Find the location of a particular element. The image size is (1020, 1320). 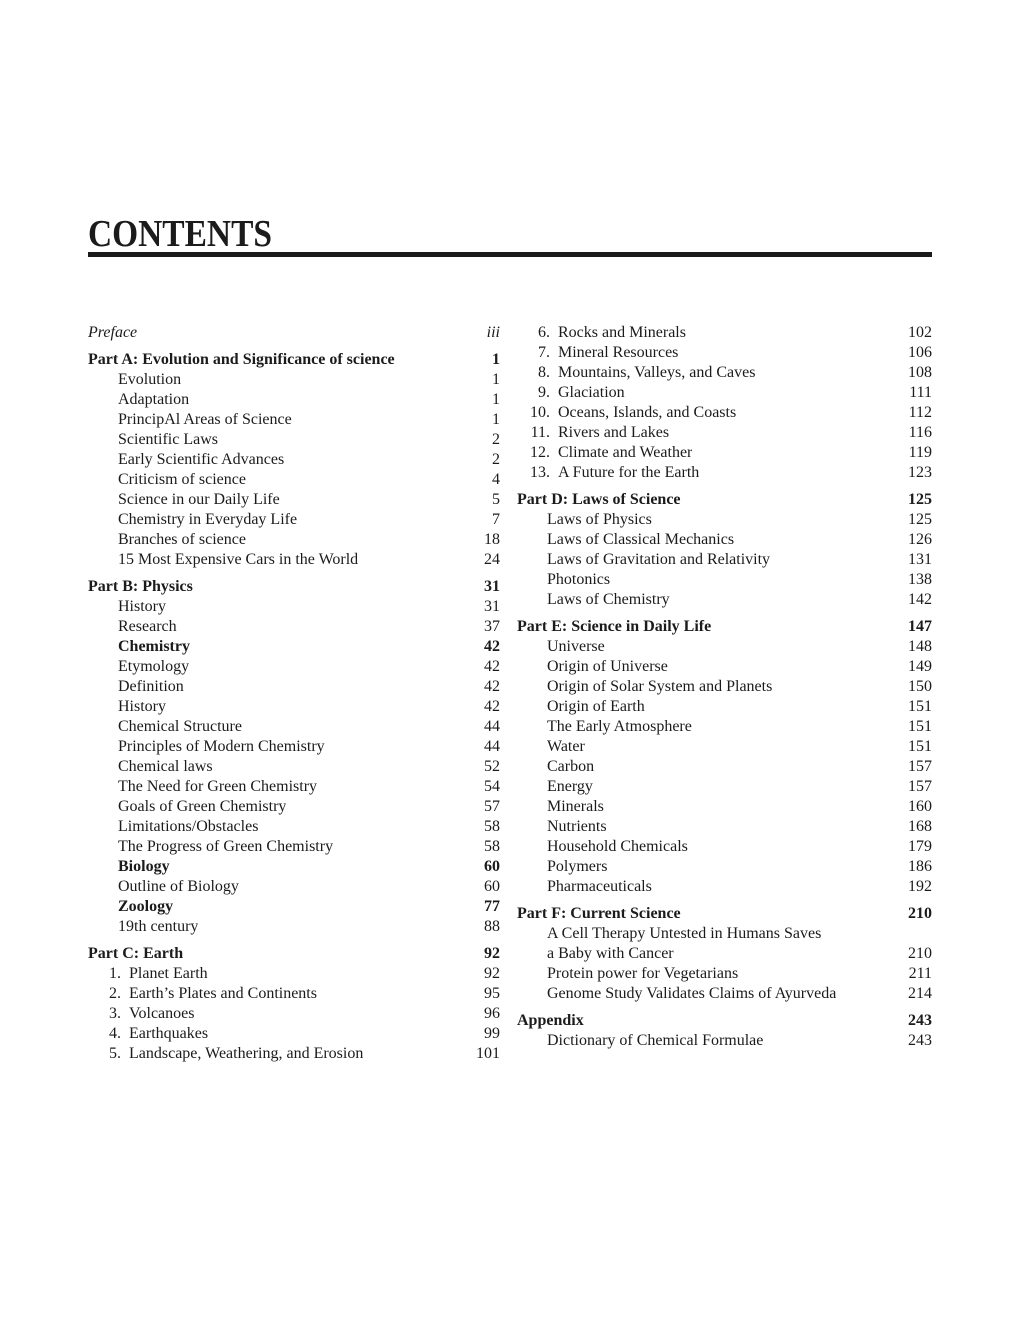

toc-entry-label: Origin of Universe is located at coordinates (607, 666).